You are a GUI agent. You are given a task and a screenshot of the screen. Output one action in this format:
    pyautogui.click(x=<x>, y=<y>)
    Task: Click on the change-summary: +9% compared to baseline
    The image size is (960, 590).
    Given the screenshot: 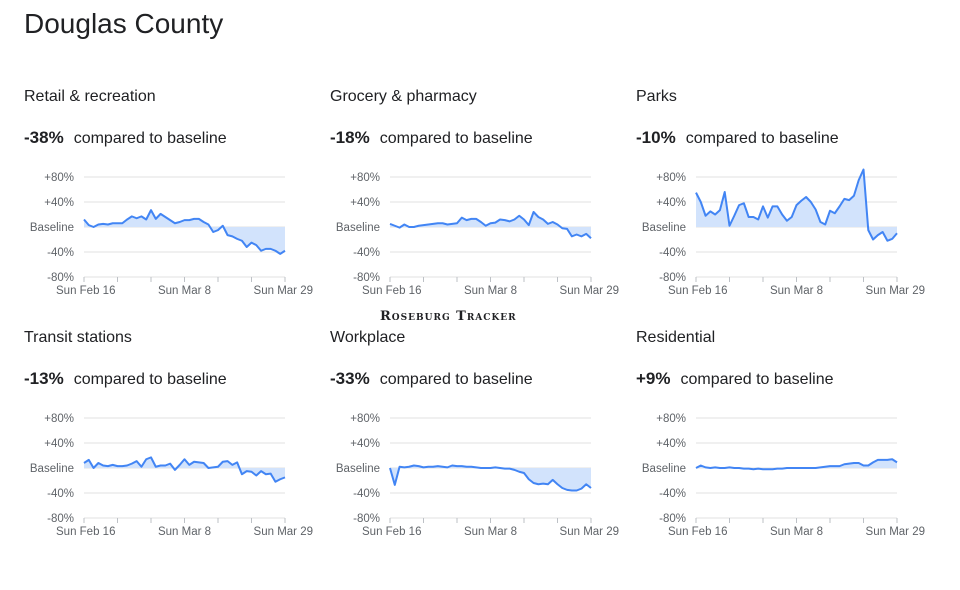 What is the action you would take?
    pyautogui.click(x=734, y=379)
    